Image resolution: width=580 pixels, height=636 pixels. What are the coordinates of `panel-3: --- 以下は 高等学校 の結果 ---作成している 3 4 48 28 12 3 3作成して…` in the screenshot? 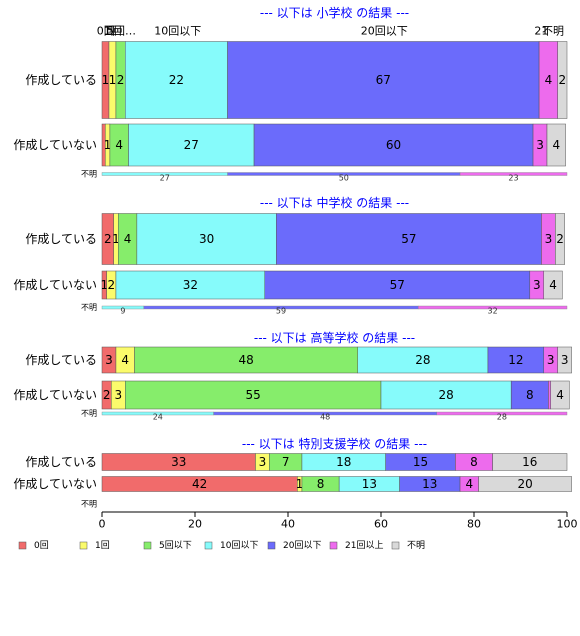 It's located at (292, 376).